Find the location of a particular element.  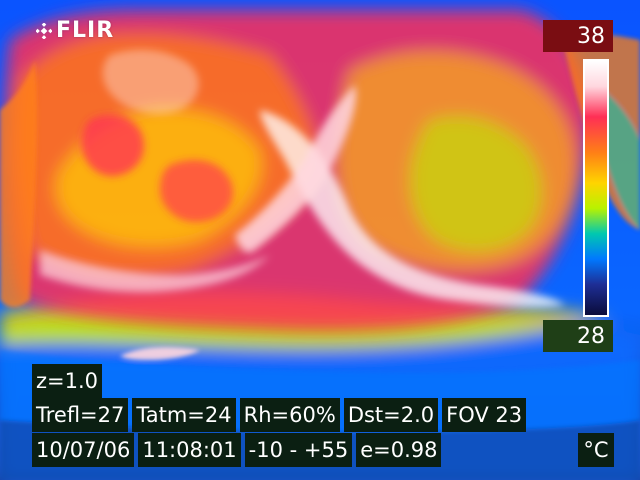

scale-min-label: 28 is located at coordinates (578, 336).